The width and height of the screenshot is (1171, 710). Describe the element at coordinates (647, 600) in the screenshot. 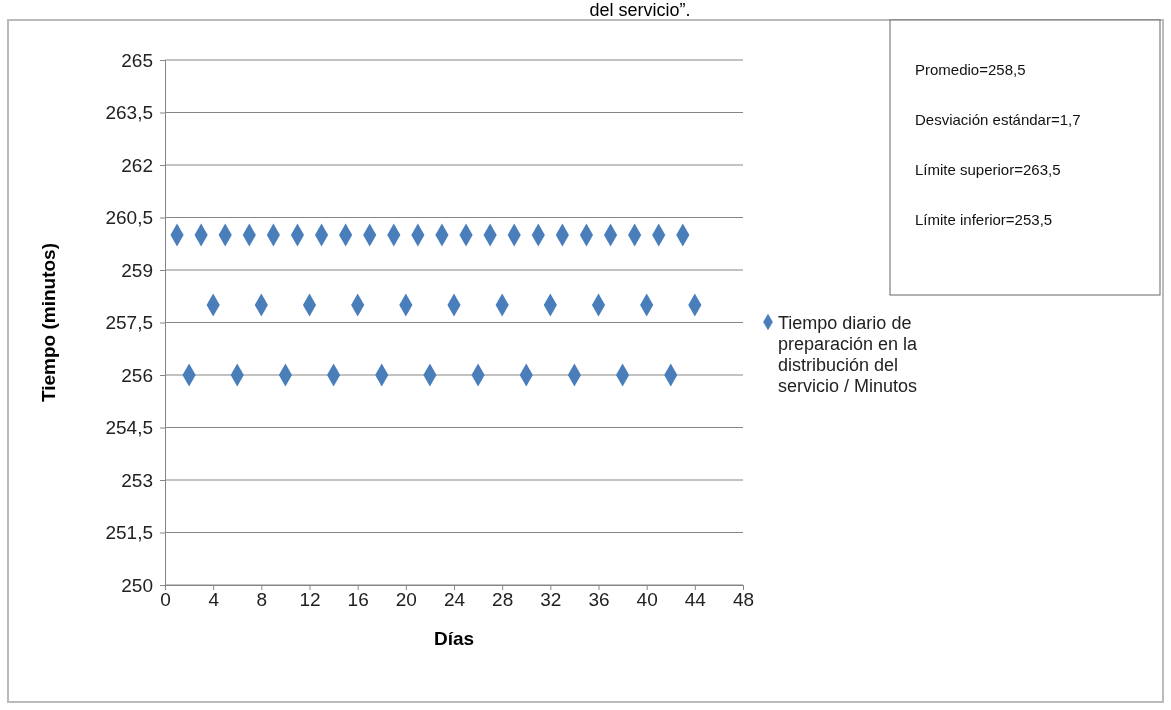

I see `x-tick-label: 40` at that location.